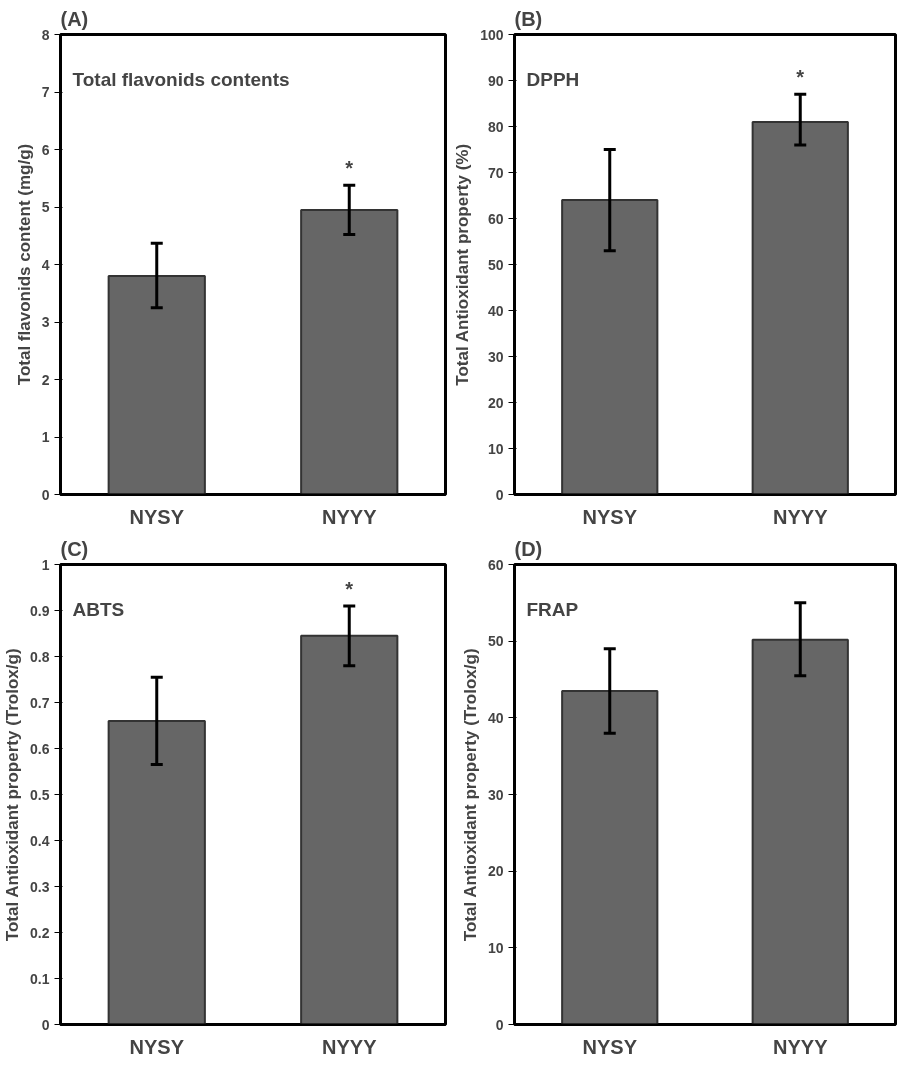 This screenshot has width=908, height=1069. I want to click on y-tick-label: 100, so click(492, 34).